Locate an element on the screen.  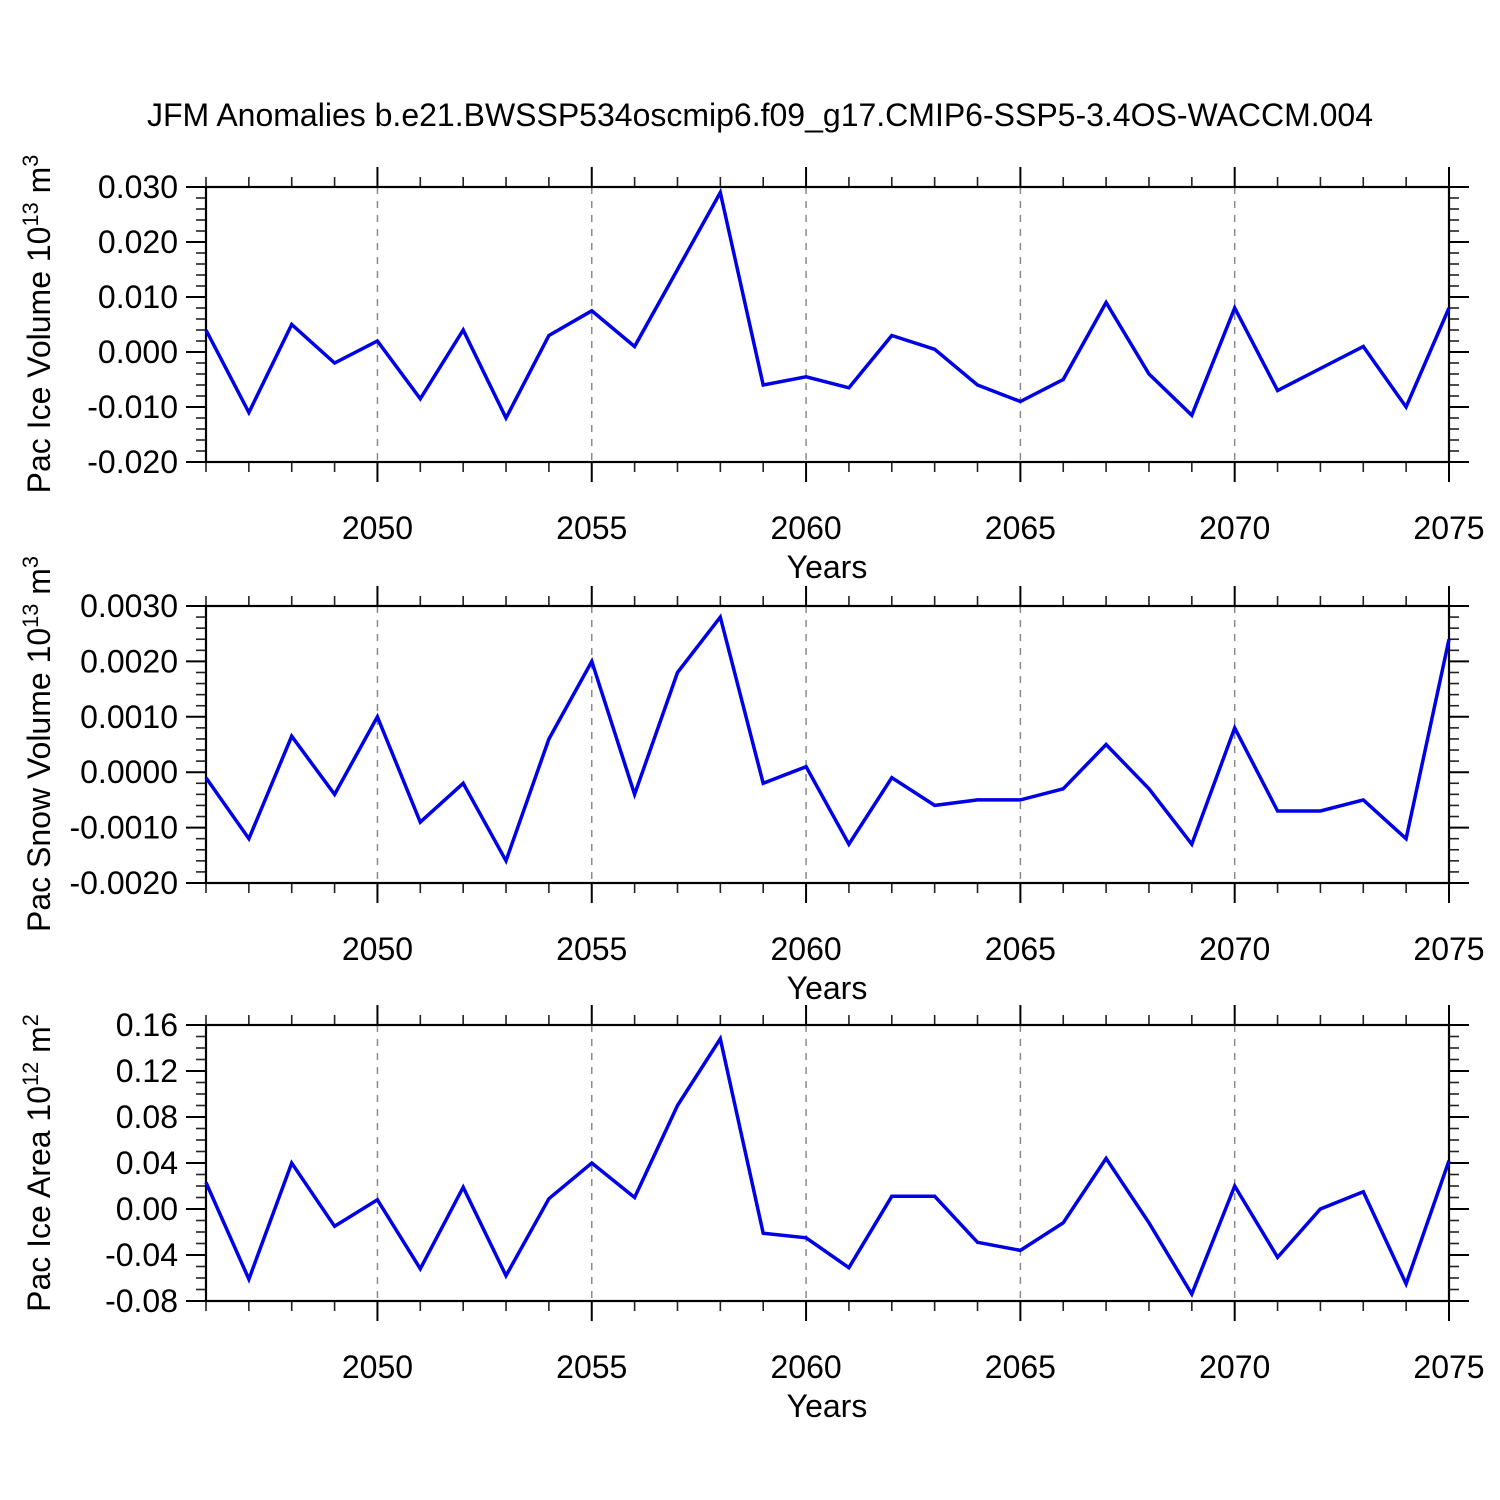
y-tick-label: 0.00 is located at coordinates (147, 1209).